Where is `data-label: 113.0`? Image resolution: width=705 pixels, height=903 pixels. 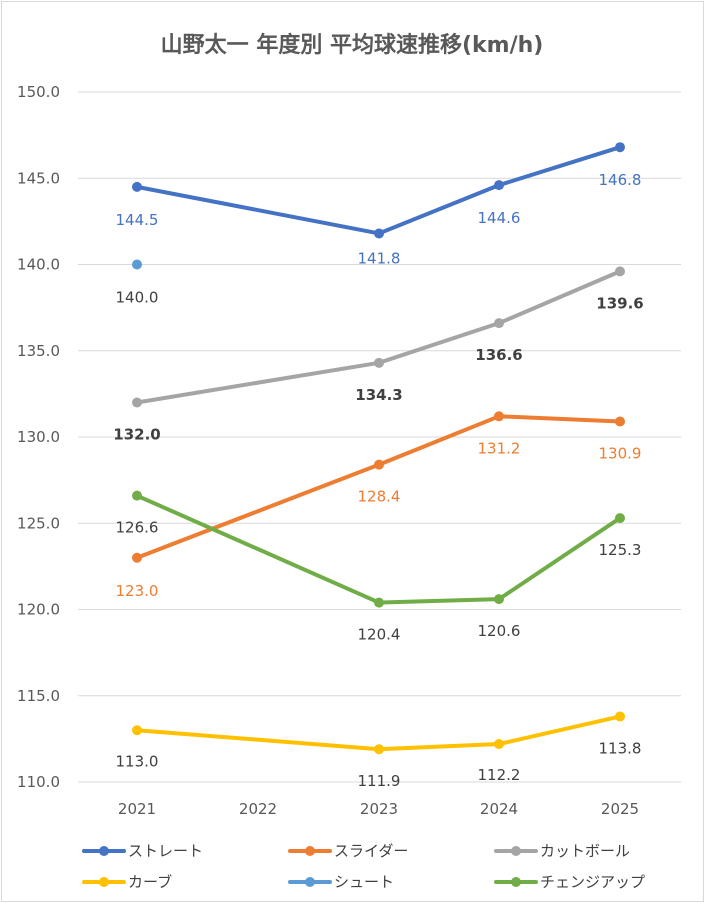 data-label: 113.0 is located at coordinates (137, 761).